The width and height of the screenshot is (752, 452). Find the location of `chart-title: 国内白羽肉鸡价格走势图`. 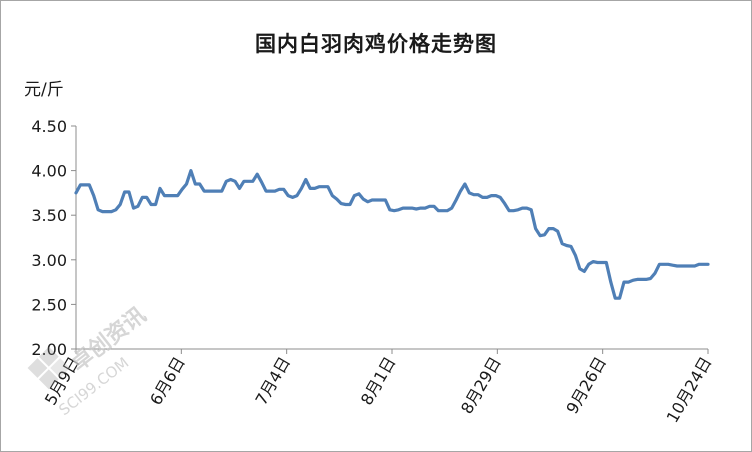

chart-title: 国内白羽肉鸡价格走势图 is located at coordinates (376, 44).